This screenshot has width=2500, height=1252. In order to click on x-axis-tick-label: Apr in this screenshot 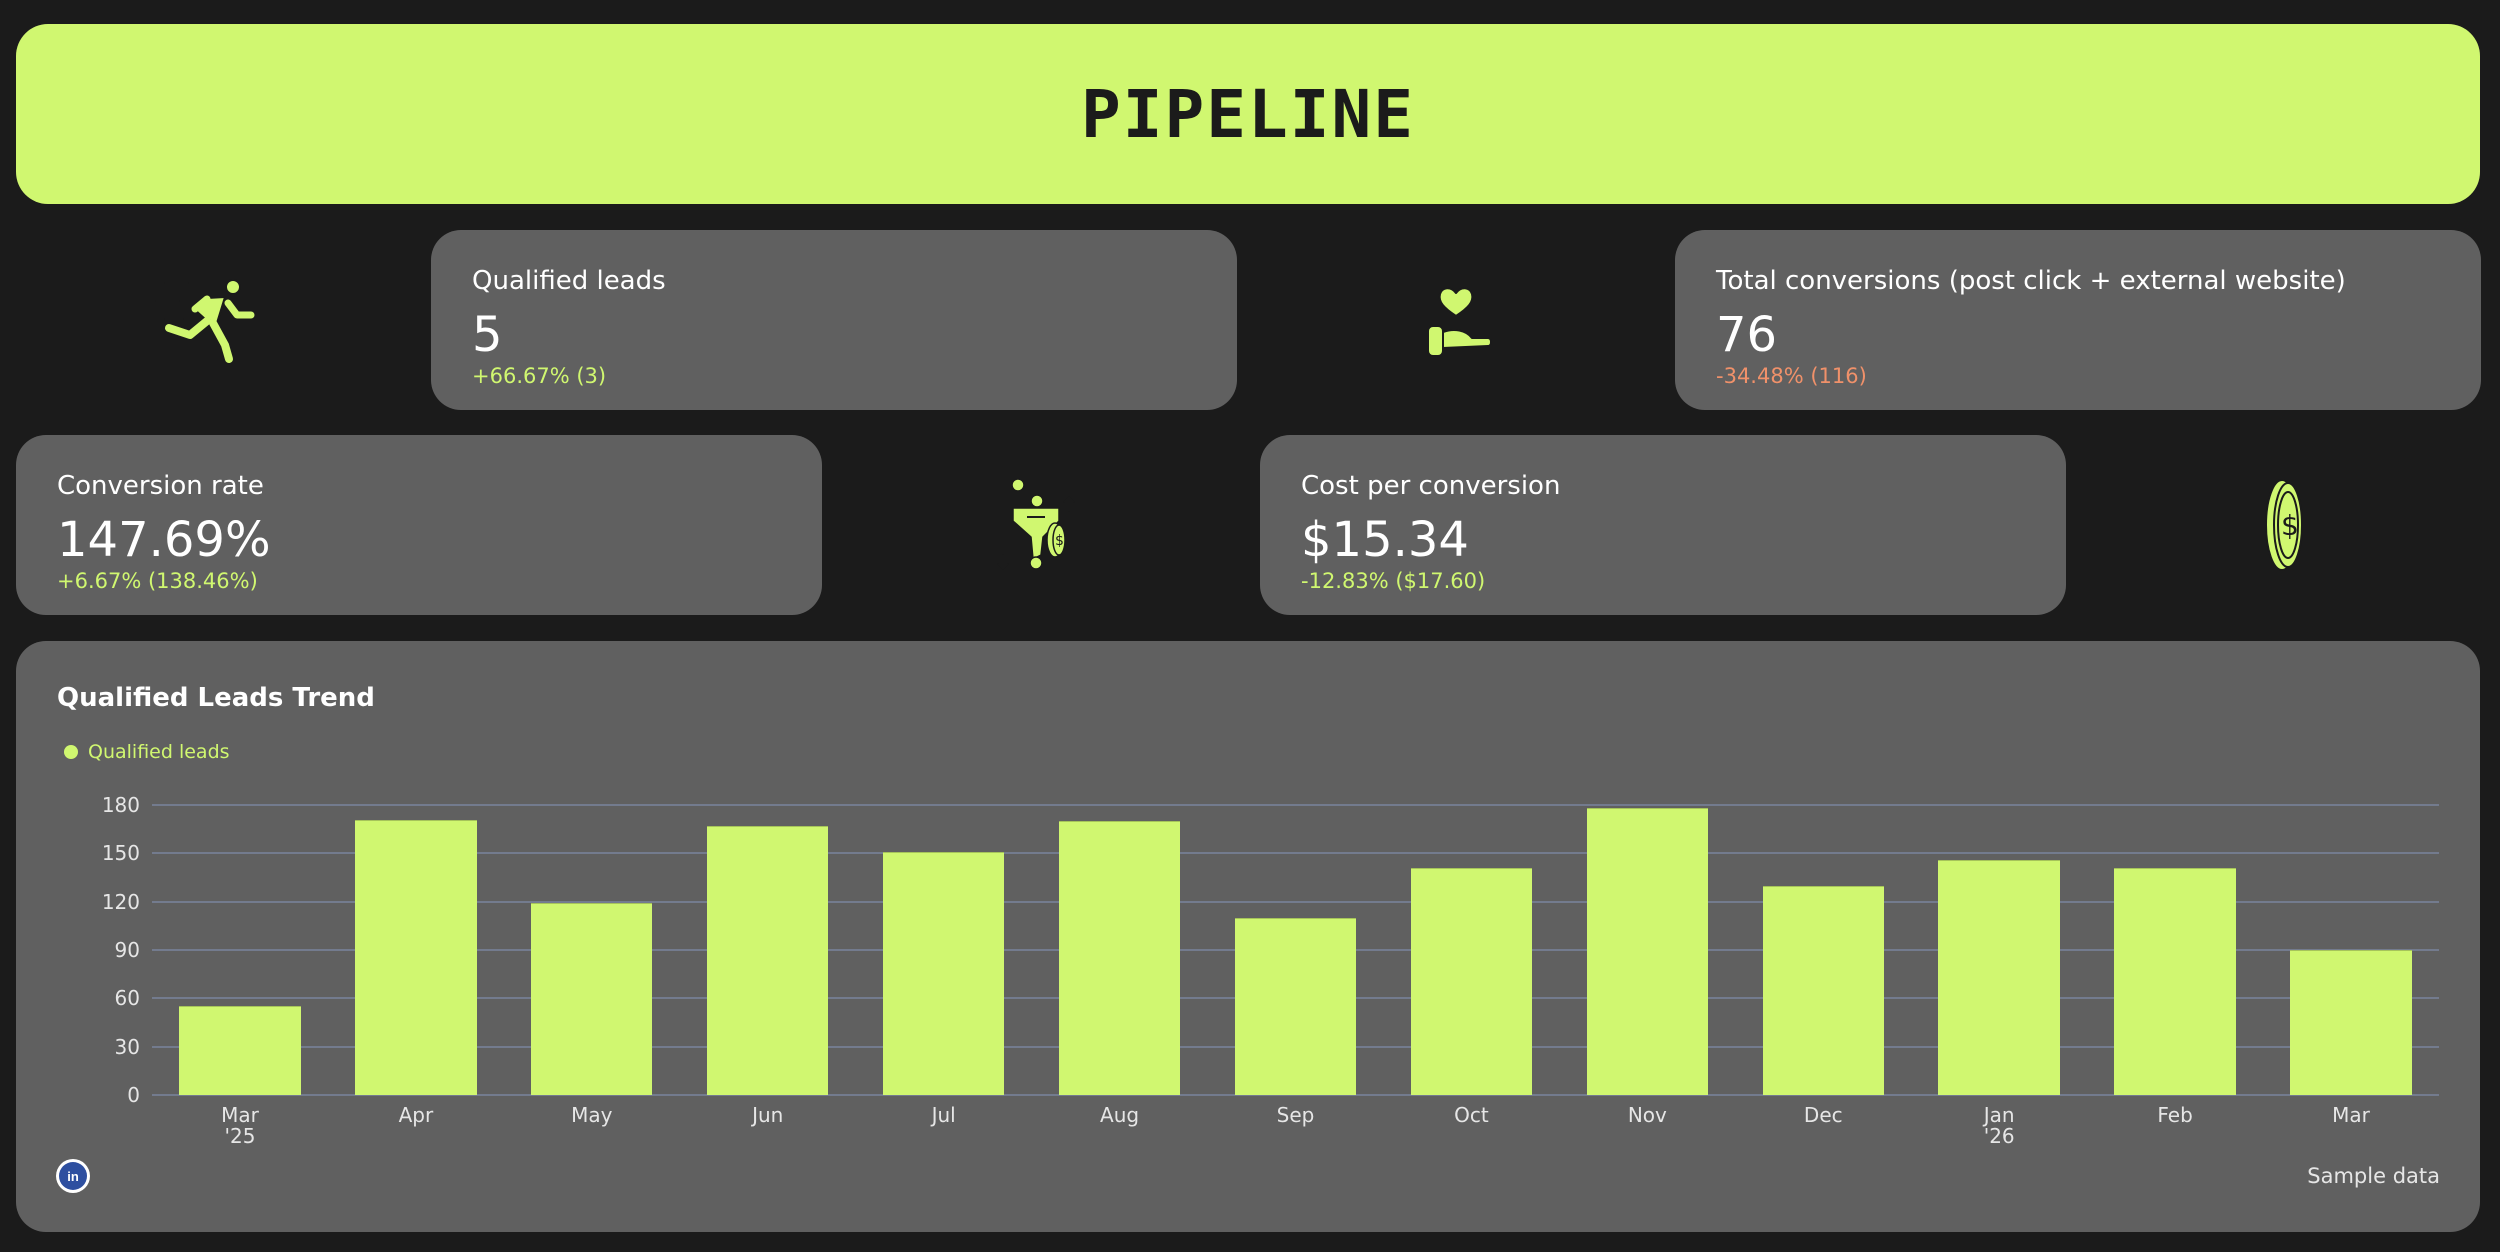, I will do `click(416, 1115)`.